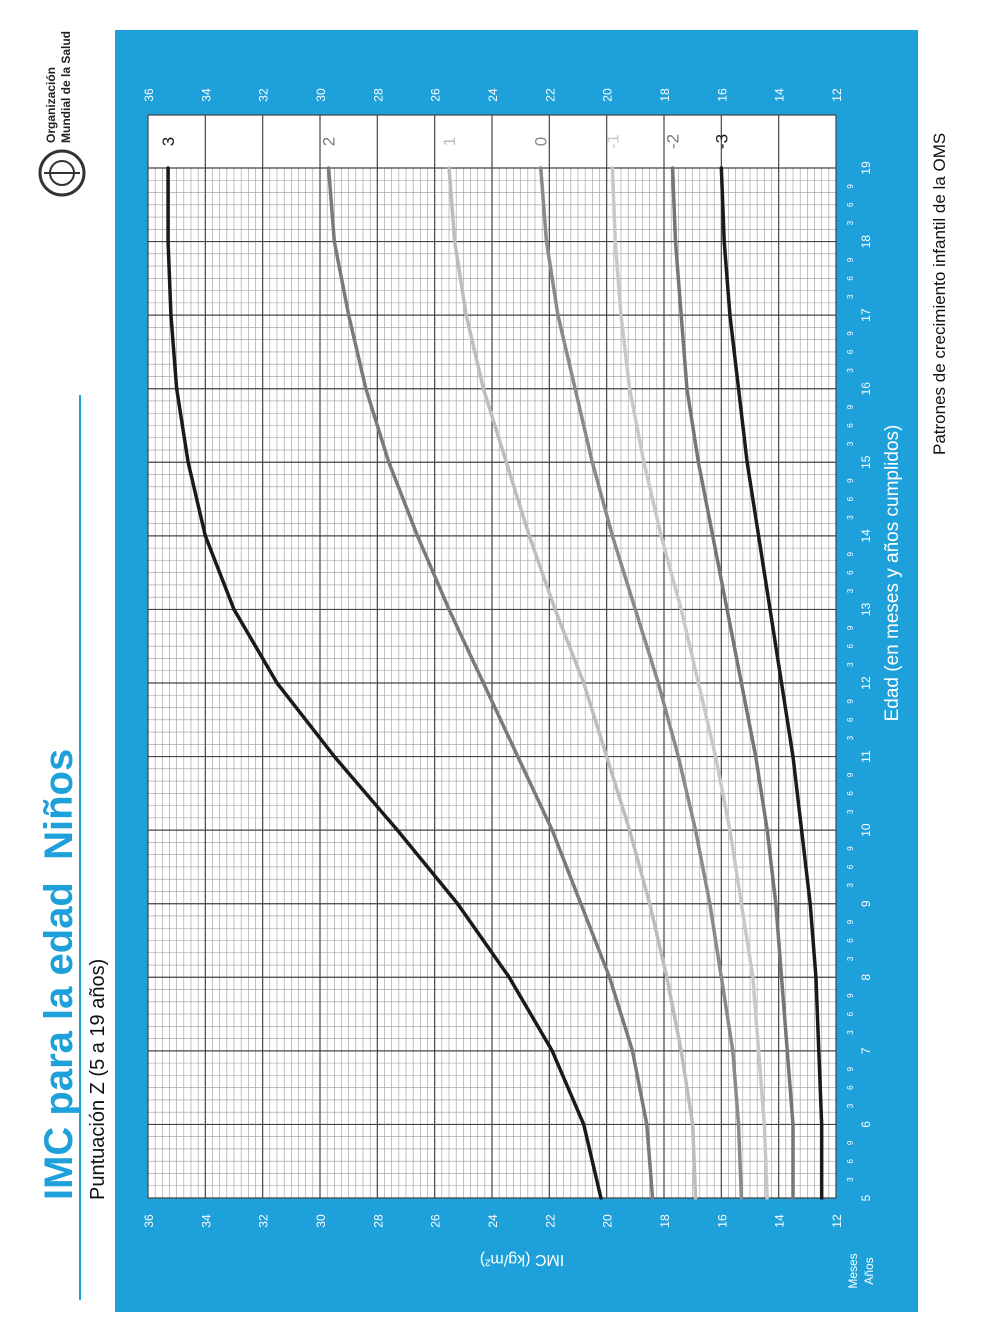  I want to click on x-tick-label: 16, so click(866, 389).